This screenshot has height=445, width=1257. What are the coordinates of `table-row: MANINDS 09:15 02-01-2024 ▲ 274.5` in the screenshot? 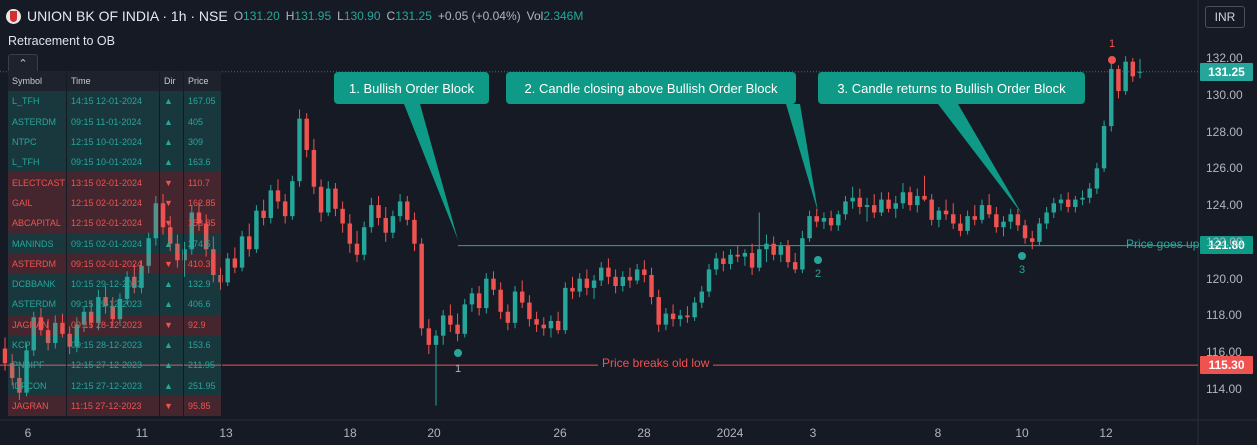 It's located at (115, 243).